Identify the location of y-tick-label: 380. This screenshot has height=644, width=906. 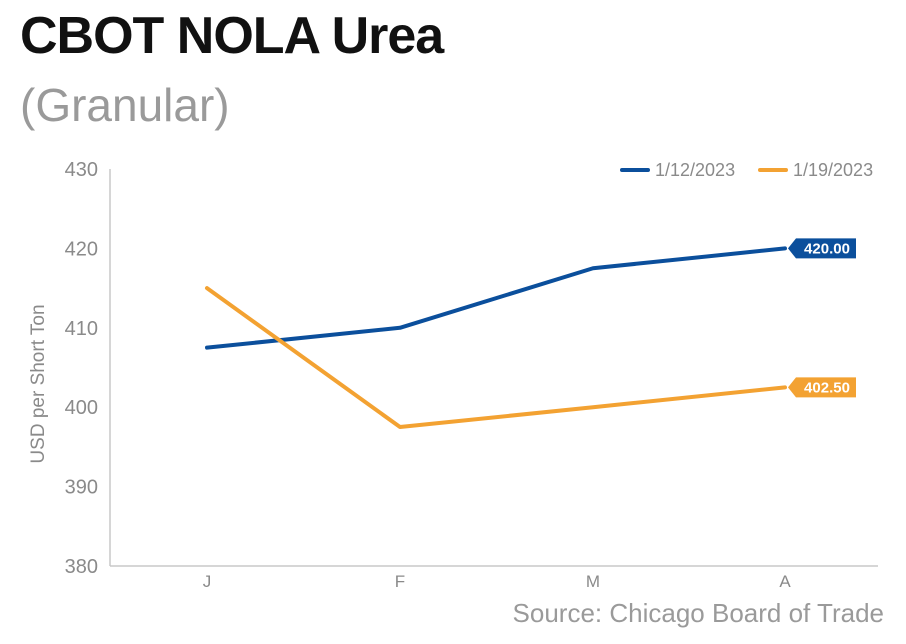
(81, 567).